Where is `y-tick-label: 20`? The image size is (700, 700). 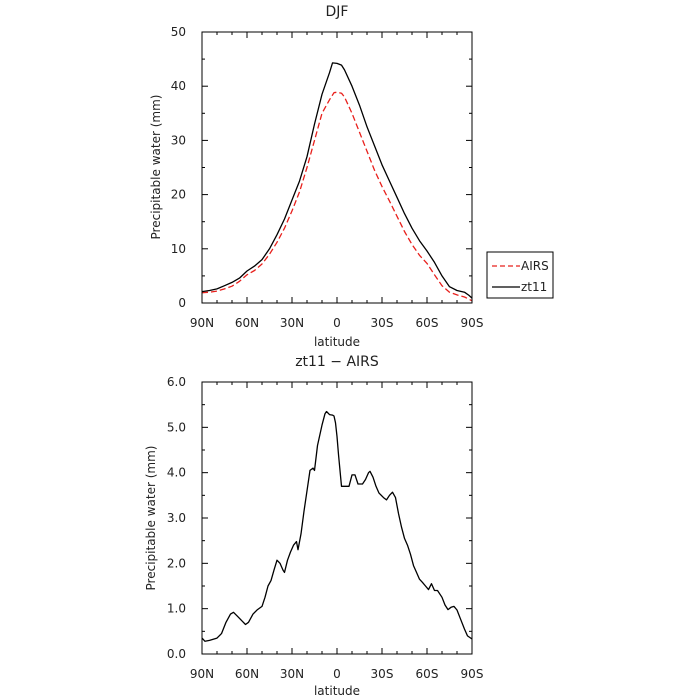 y-tick-label: 20 is located at coordinates (178, 195).